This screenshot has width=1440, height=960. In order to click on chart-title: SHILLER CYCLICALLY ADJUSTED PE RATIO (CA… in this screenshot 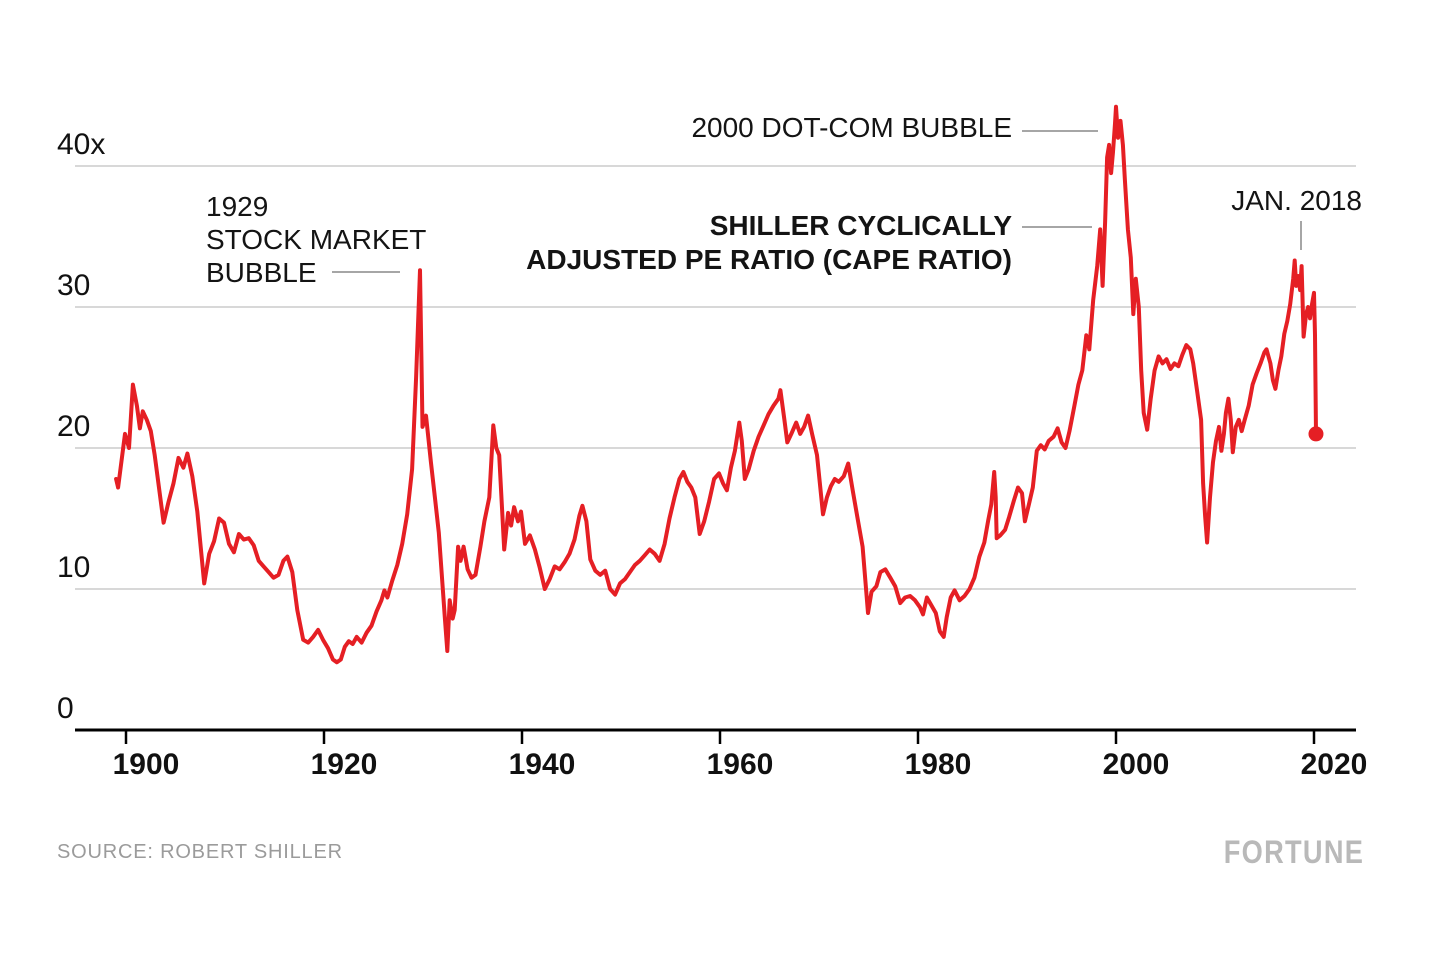, I will do `click(769, 243)`.